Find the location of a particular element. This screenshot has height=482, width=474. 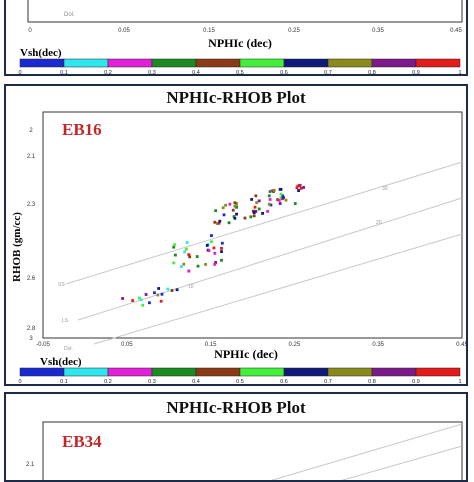

eb16-scatter-points is located at coordinates (213, 245).